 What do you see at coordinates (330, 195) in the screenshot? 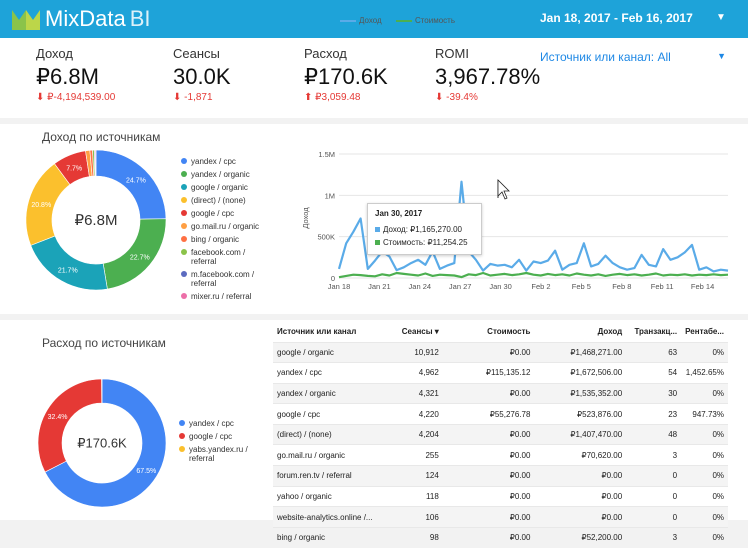
I see `y-tick-label: 1M` at bounding box center [330, 195].